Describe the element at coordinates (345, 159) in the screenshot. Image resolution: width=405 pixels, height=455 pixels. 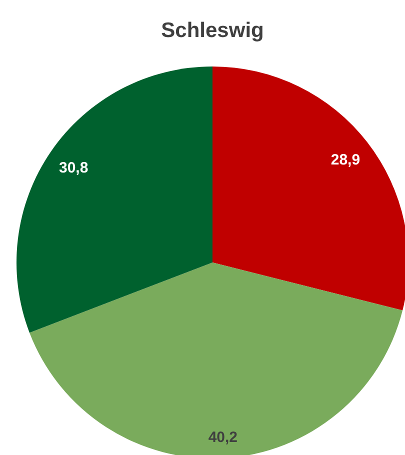
I see `data-label: 28,9` at that location.